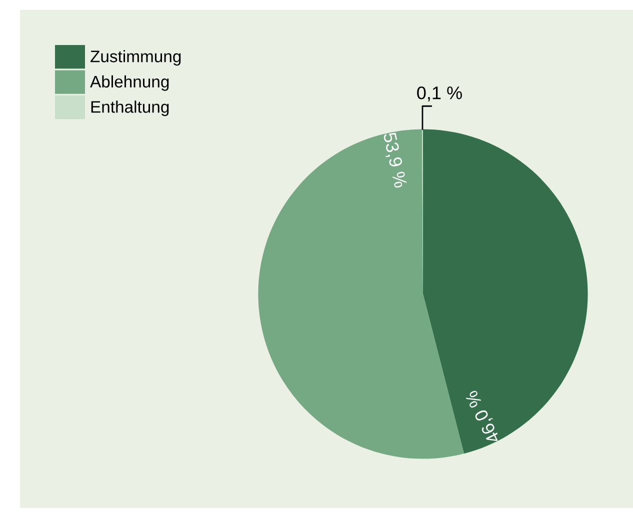 The width and height of the screenshot is (633, 518). I want to click on data-label: 46,0 %, so click(483, 416).